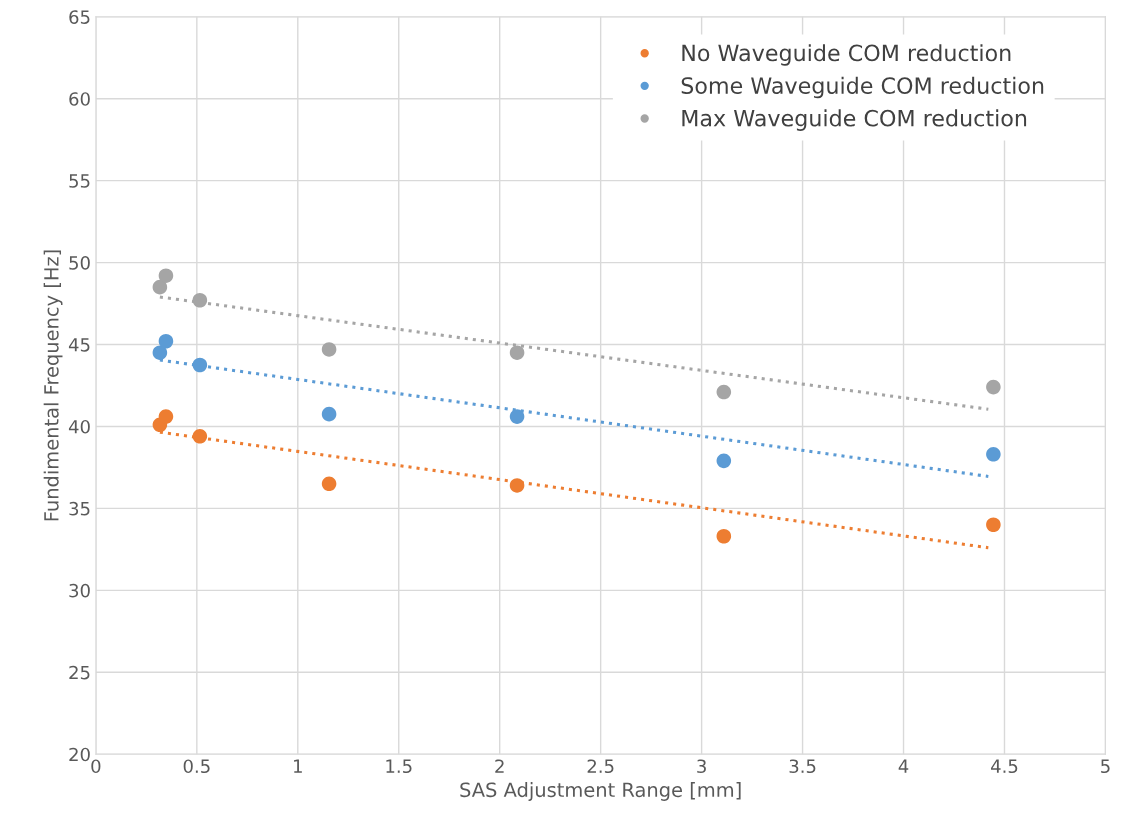 The width and height of the screenshot is (1128, 838). Describe the element at coordinates (79, 181) in the screenshot. I see `y-tick-label: 55` at that location.